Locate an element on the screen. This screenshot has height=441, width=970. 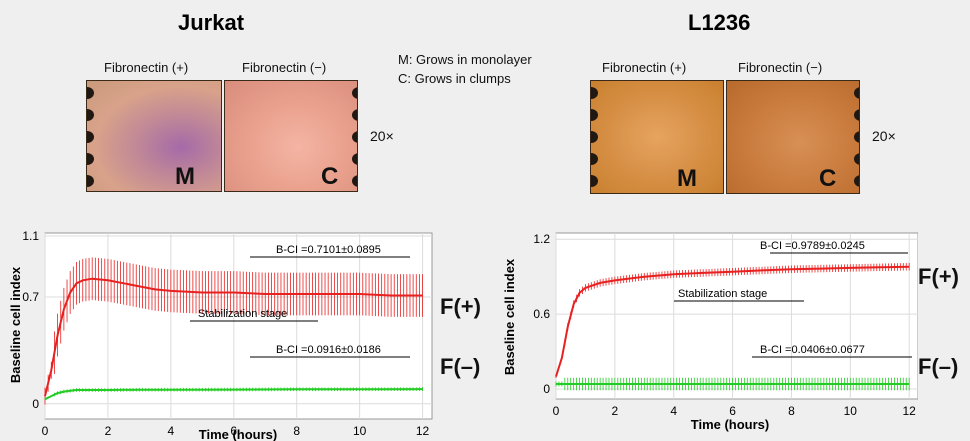
annotation-text: B-CI =0.9789±0.0245 is located at coordinates (812, 246).